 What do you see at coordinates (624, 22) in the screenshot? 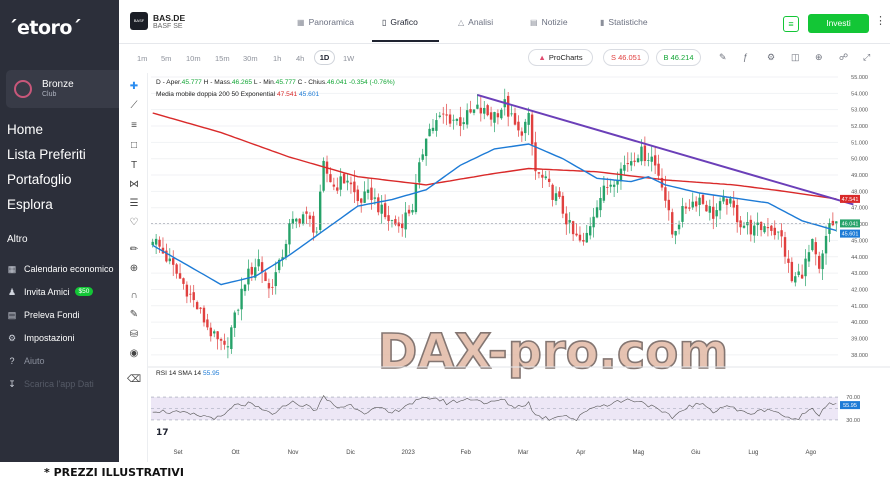
I see `tab-stats: ▮ Statistiche` at bounding box center [624, 22].